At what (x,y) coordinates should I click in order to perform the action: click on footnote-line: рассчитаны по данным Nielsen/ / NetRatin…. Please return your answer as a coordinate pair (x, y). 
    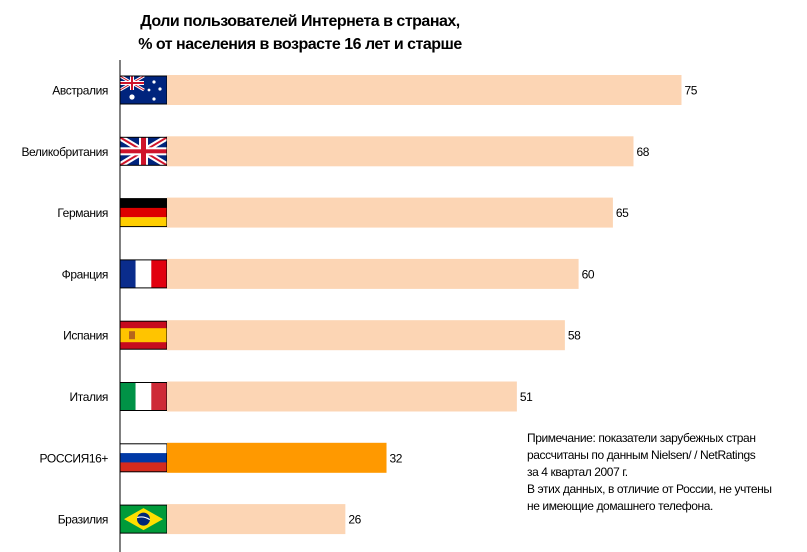
    Looking at the image, I should click on (641, 455).